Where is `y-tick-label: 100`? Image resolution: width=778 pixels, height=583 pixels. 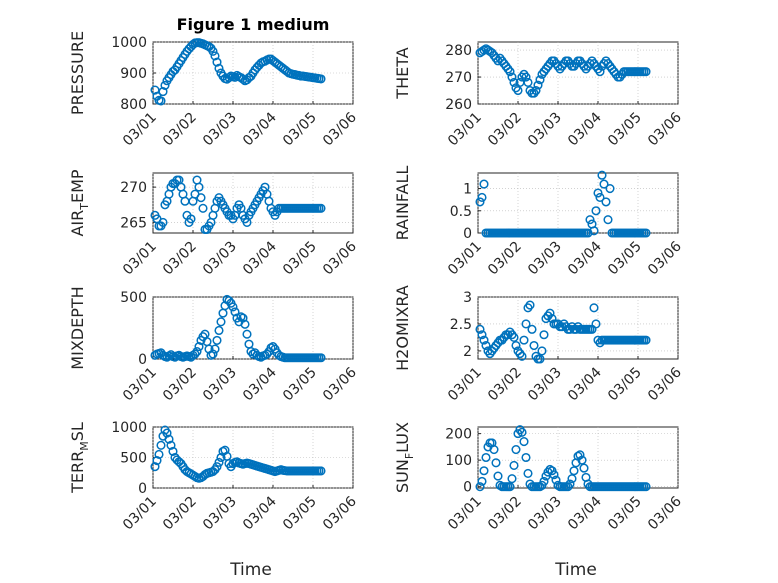 y-tick-label: 100 is located at coordinates (458, 461).